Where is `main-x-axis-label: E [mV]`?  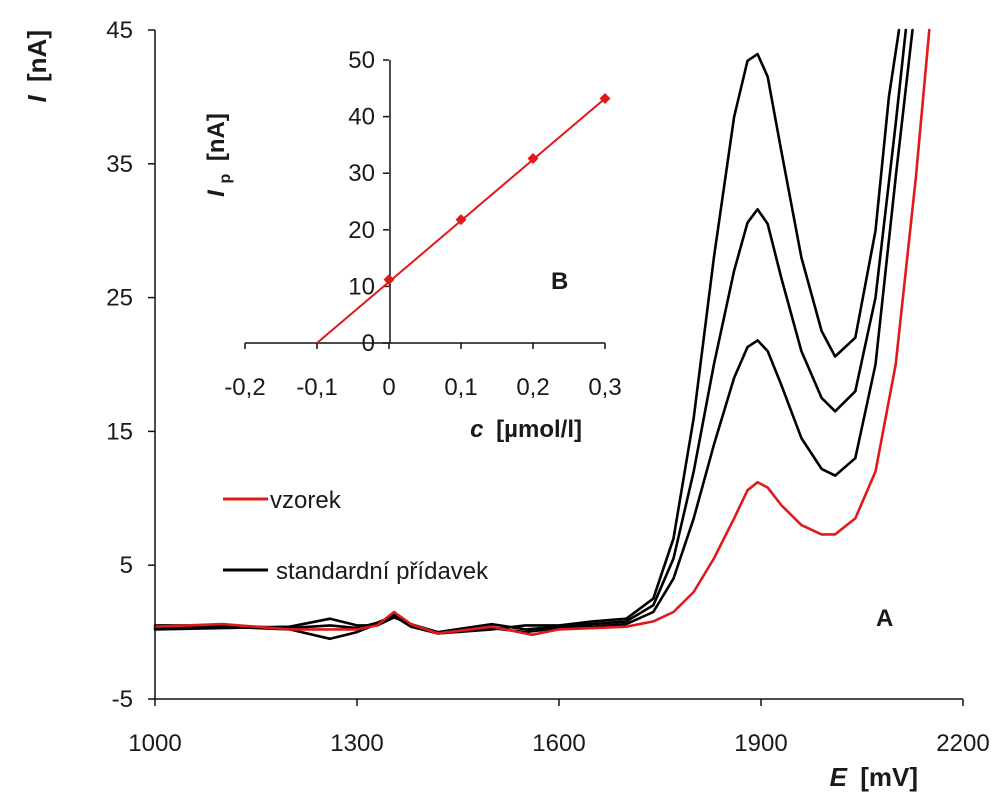 main-x-axis-label: E [mV] is located at coordinates (874, 777).